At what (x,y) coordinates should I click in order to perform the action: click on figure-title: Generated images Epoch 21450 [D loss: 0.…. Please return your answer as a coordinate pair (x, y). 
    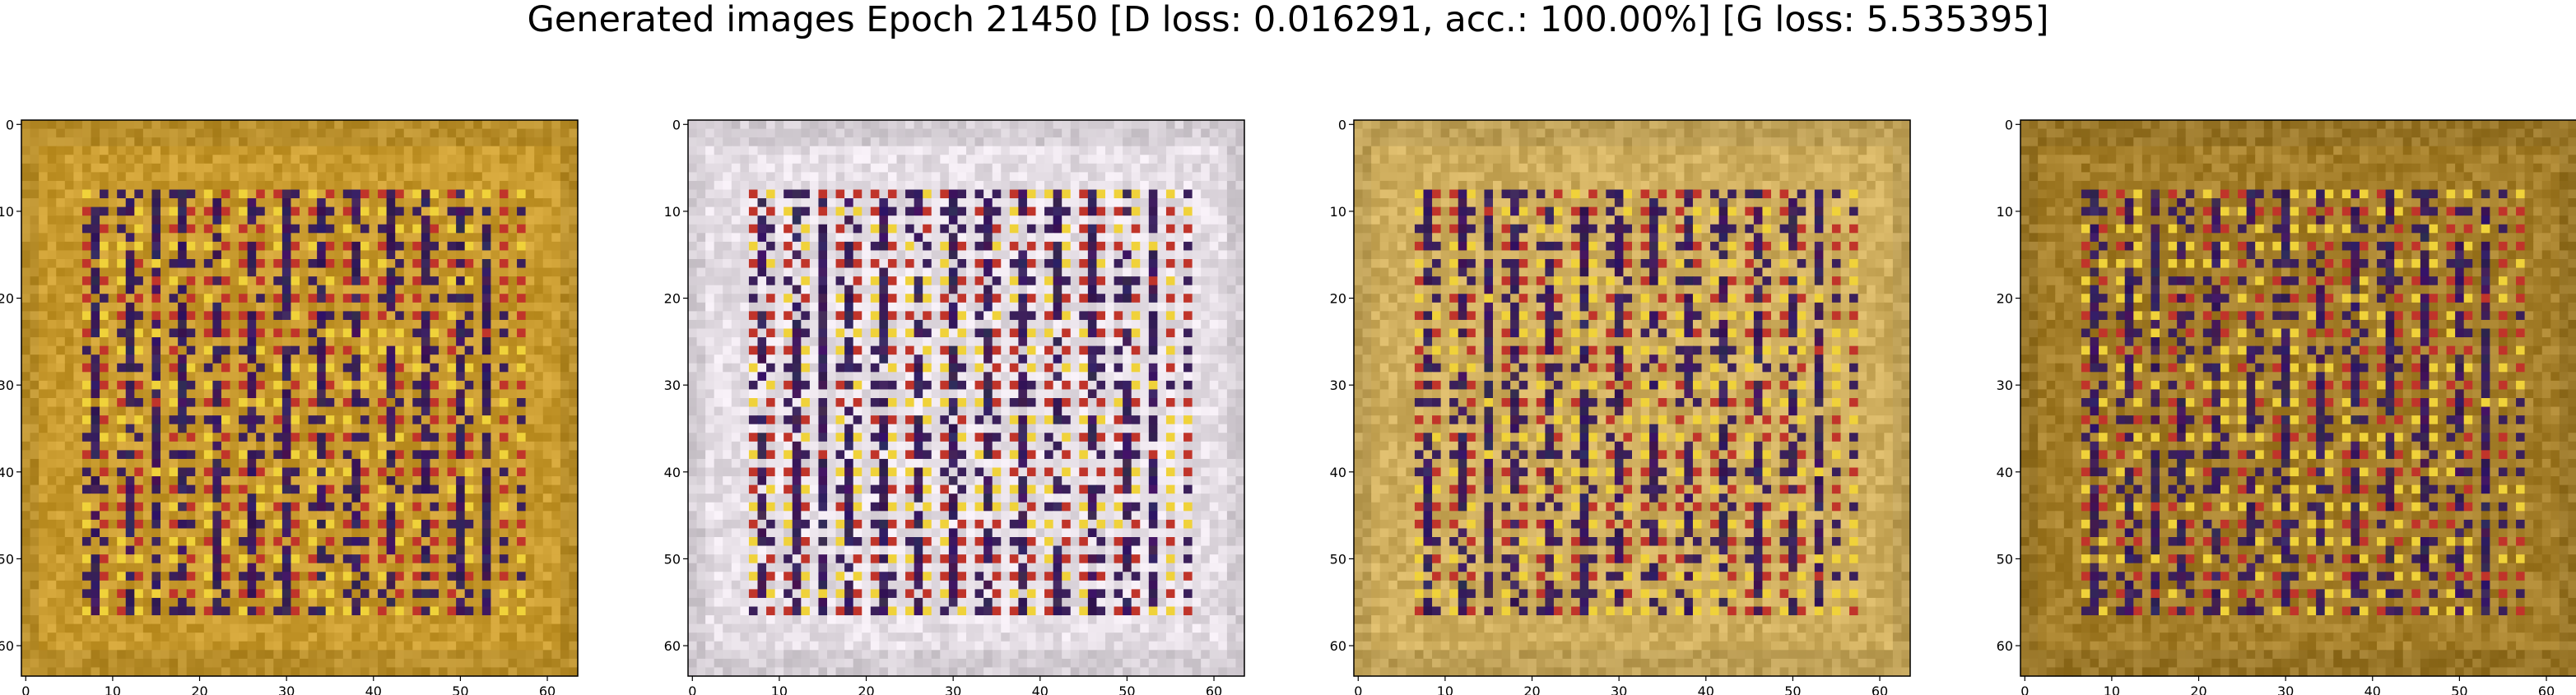
    Looking at the image, I should click on (1288, 20).